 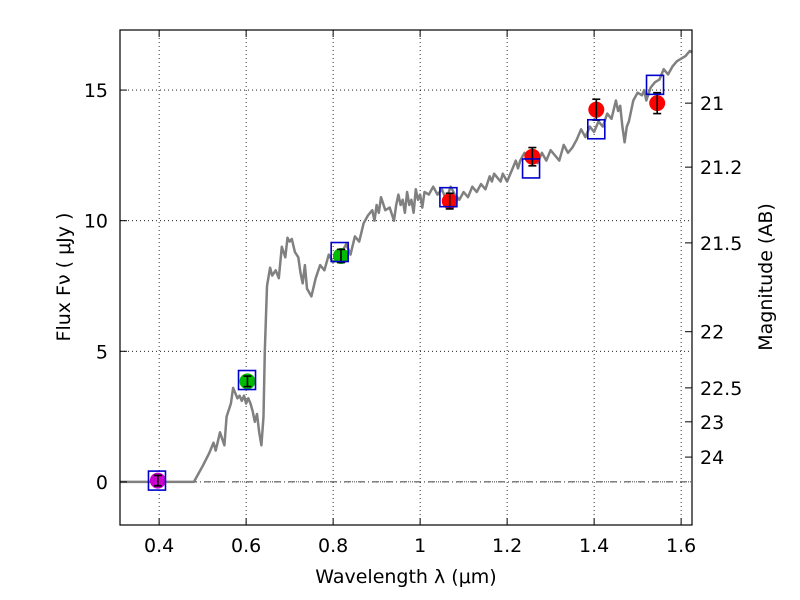 I want to click on y-tick-label: 5, so click(x=102, y=352).